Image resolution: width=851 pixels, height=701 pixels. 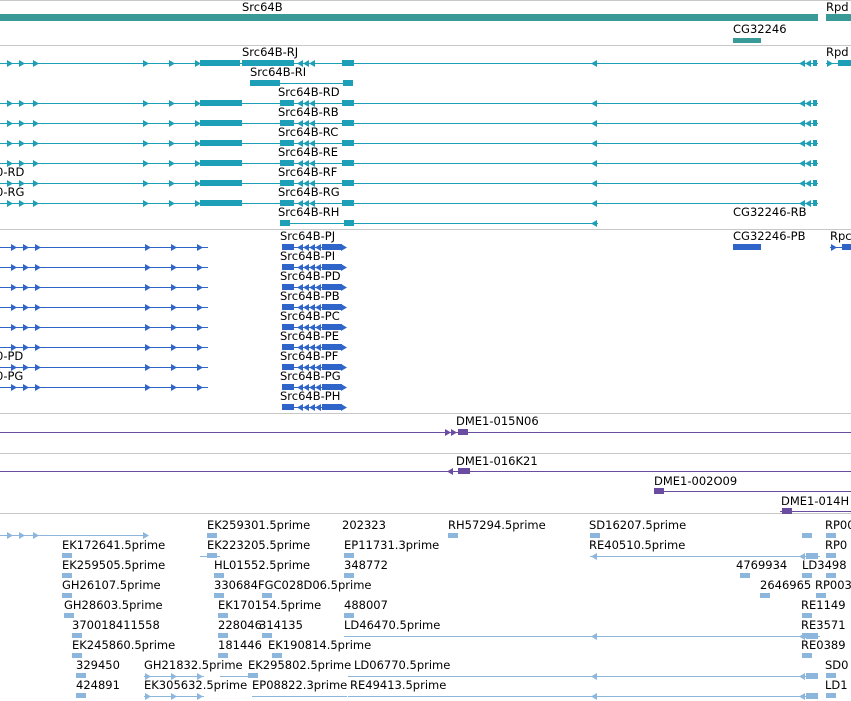 I want to click on est-label: RE40510.5prime, so click(x=637, y=545).